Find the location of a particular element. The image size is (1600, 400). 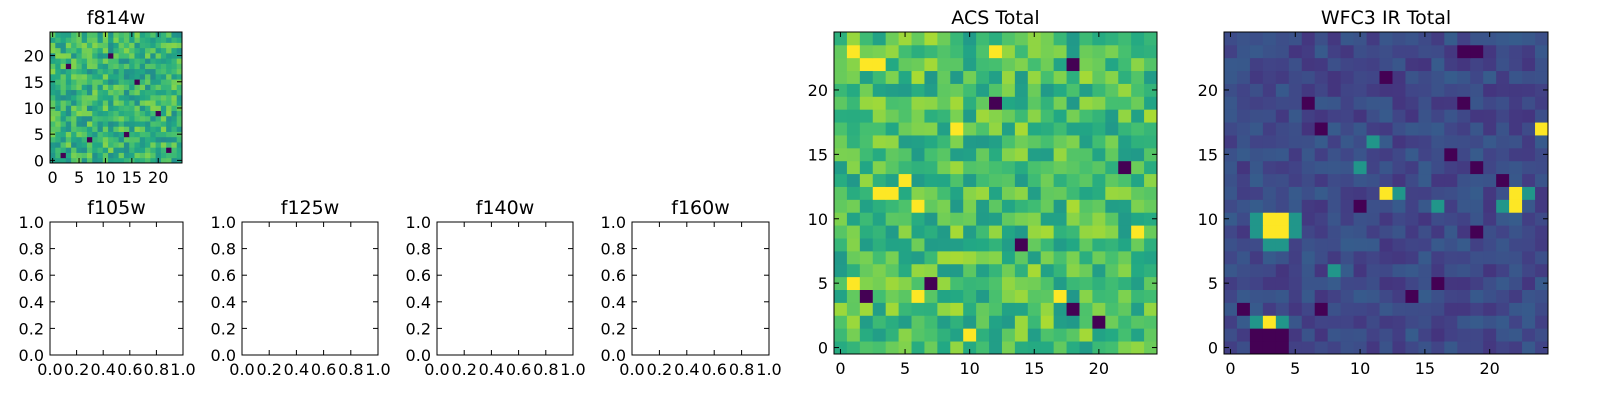

y-tick-label-f125w: 0.4 is located at coordinates (223, 302).